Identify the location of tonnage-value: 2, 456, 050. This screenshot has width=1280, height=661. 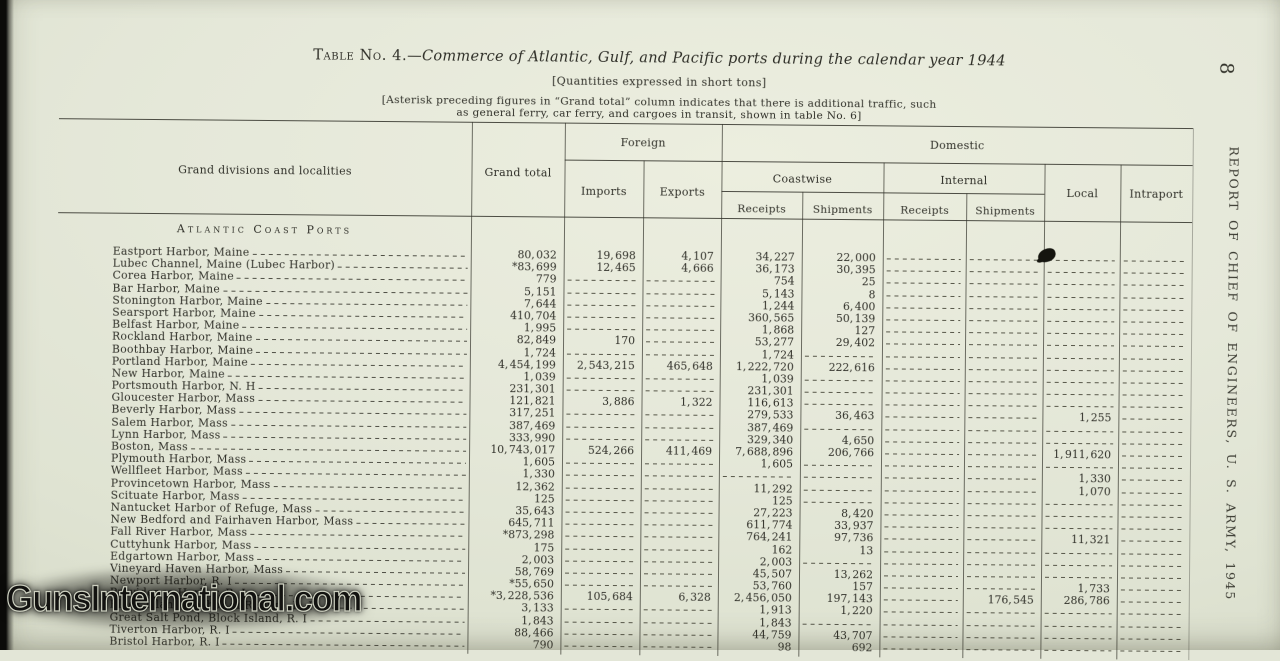
(762, 598).